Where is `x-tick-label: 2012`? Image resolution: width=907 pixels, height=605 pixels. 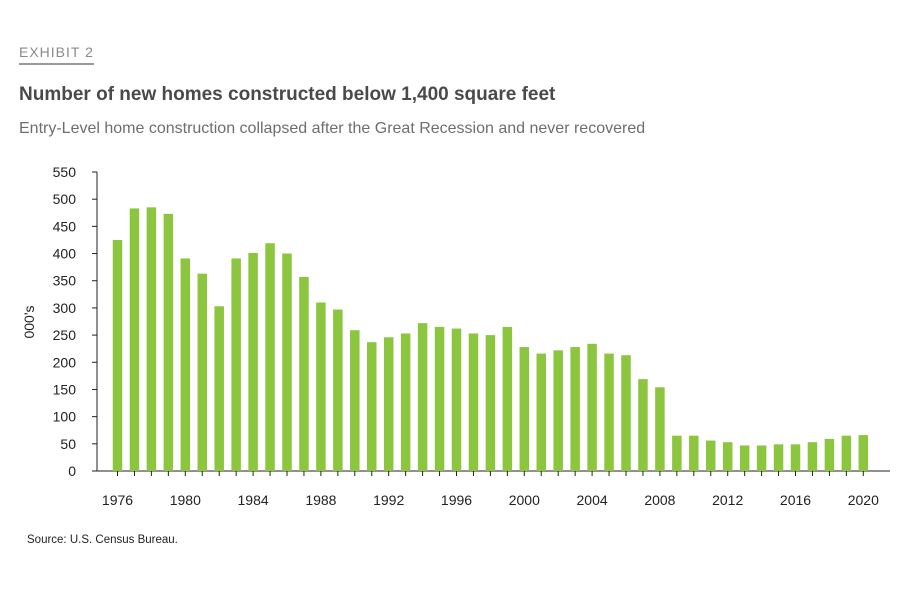
x-tick-label: 2012 is located at coordinates (727, 500).